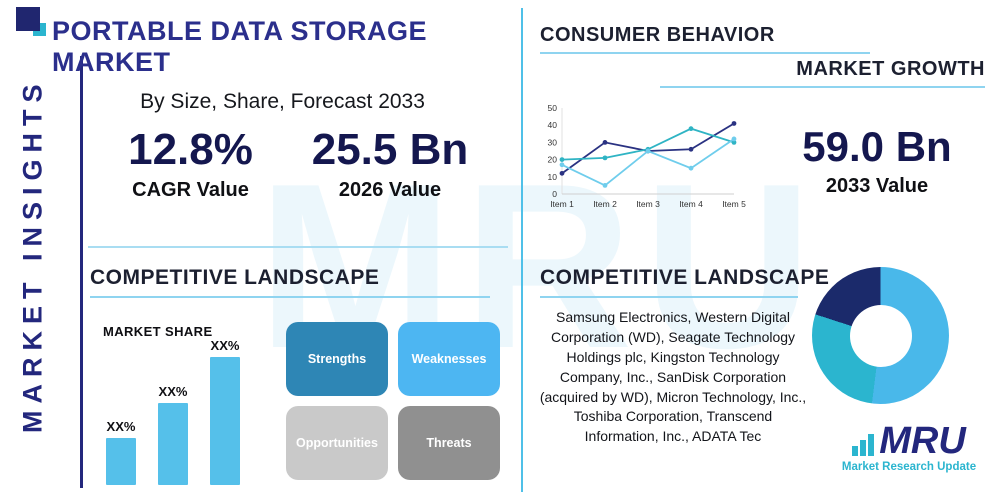 Image resolution: width=1000 pixels, height=500 pixels. Describe the element at coordinates (522, 250) in the screenshot. I see `center-divider-line` at that location.